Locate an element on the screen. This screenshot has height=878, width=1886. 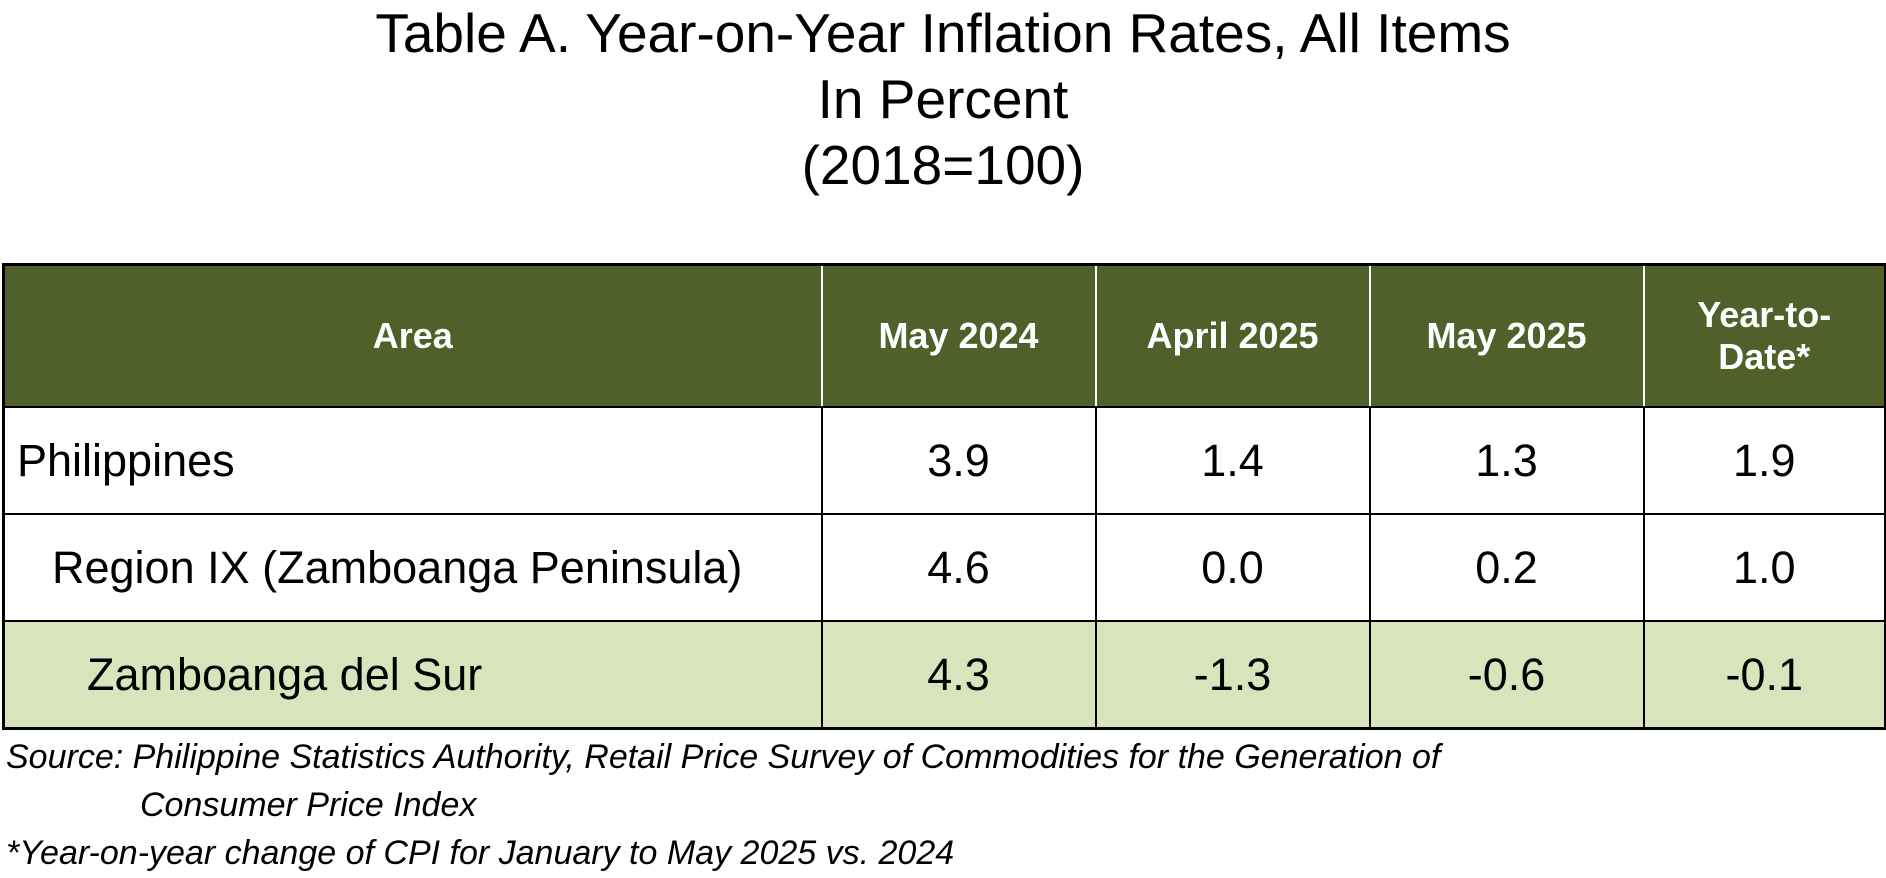
title-line-3: (2018=100) is located at coordinates (943, 165).